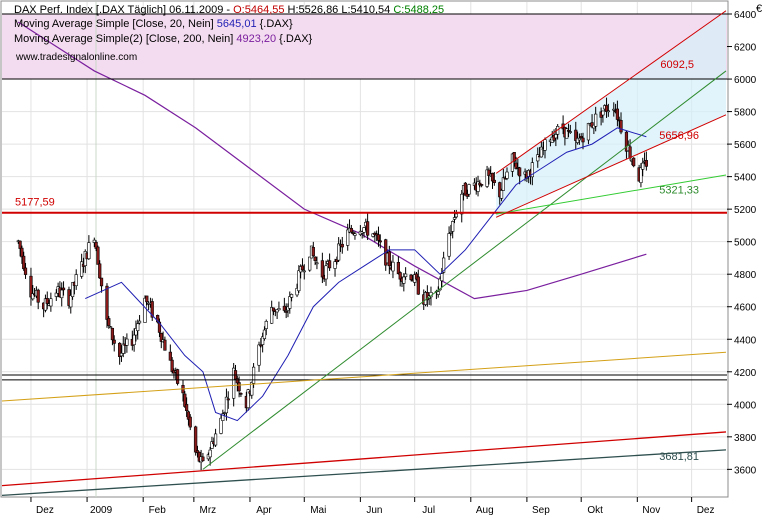 The height and width of the screenshot is (525, 769). Describe the element at coordinates (745, 308) in the screenshot. I see `y-tick-label: 4600` at that location.